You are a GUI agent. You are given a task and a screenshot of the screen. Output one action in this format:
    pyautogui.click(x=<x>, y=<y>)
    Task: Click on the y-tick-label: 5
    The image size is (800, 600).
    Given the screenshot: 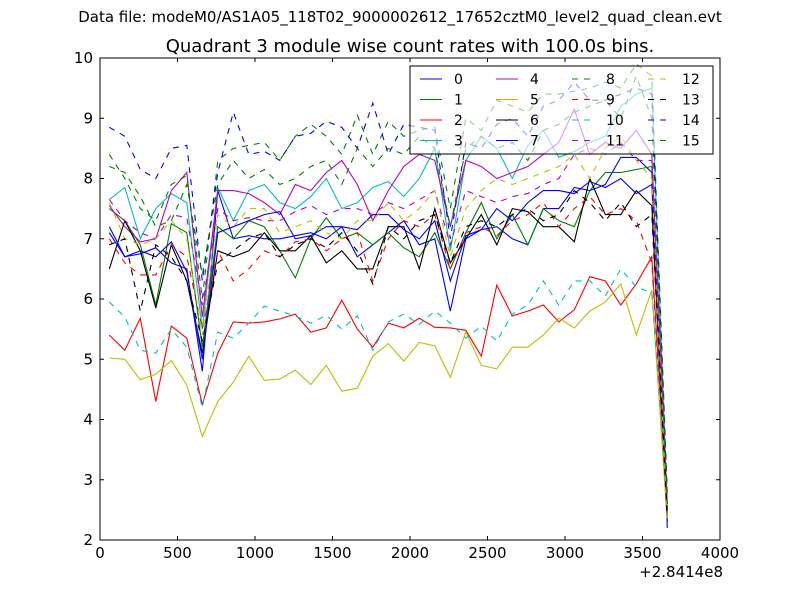 What is the action you would take?
    pyautogui.click(x=88, y=359)
    